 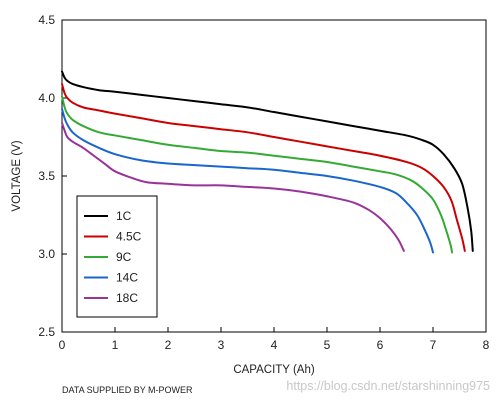 I want to click on y-tick-label: 4.0, so click(x=46, y=98).